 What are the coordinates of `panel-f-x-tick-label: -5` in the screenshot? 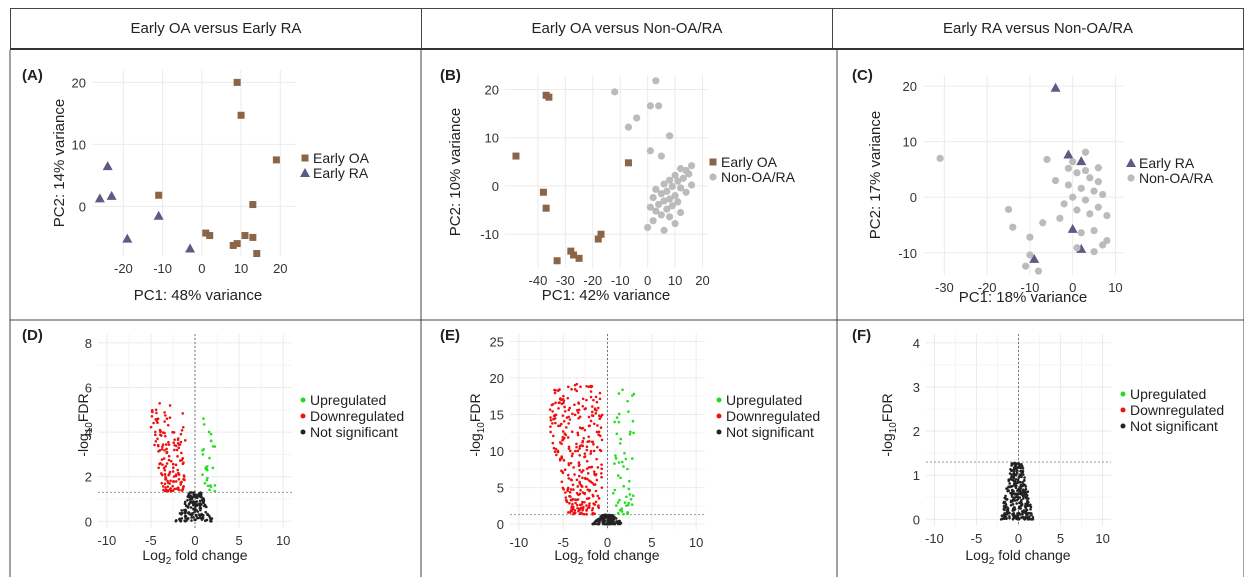 It's located at (977, 538).